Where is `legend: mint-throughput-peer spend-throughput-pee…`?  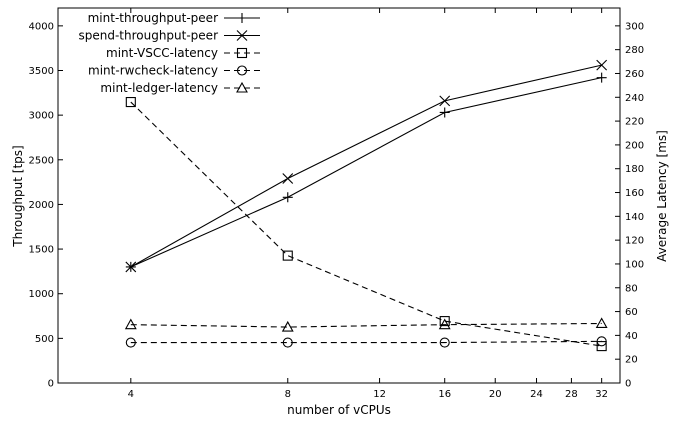
legend: mint-throughput-peer spend-throughput-pee… is located at coordinates (169, 53).